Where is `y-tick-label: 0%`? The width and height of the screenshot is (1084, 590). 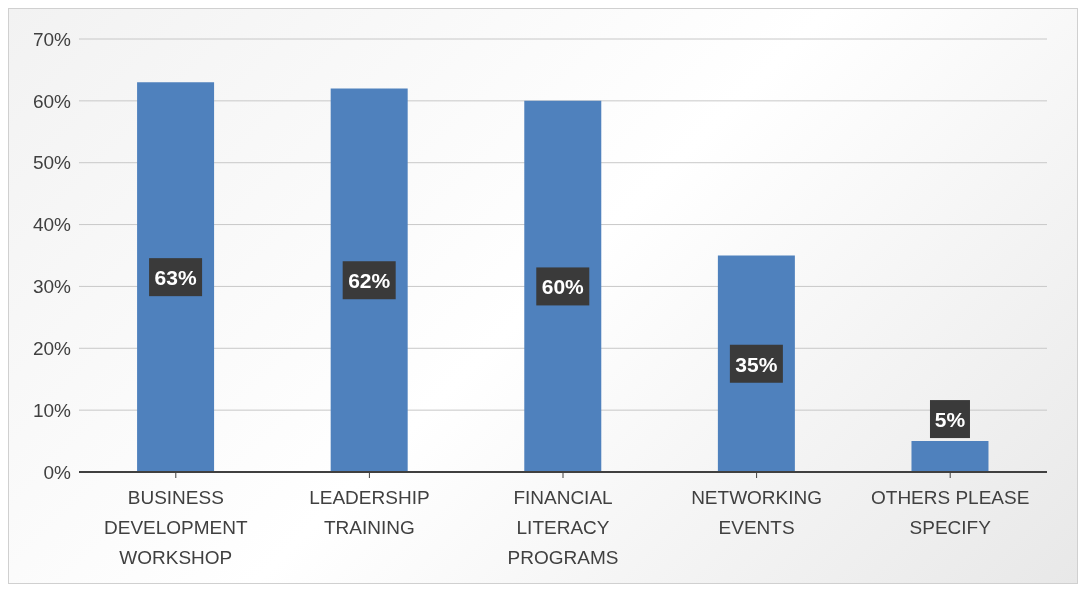
y-tick-label: 0% is located at coordinates (57, 472).